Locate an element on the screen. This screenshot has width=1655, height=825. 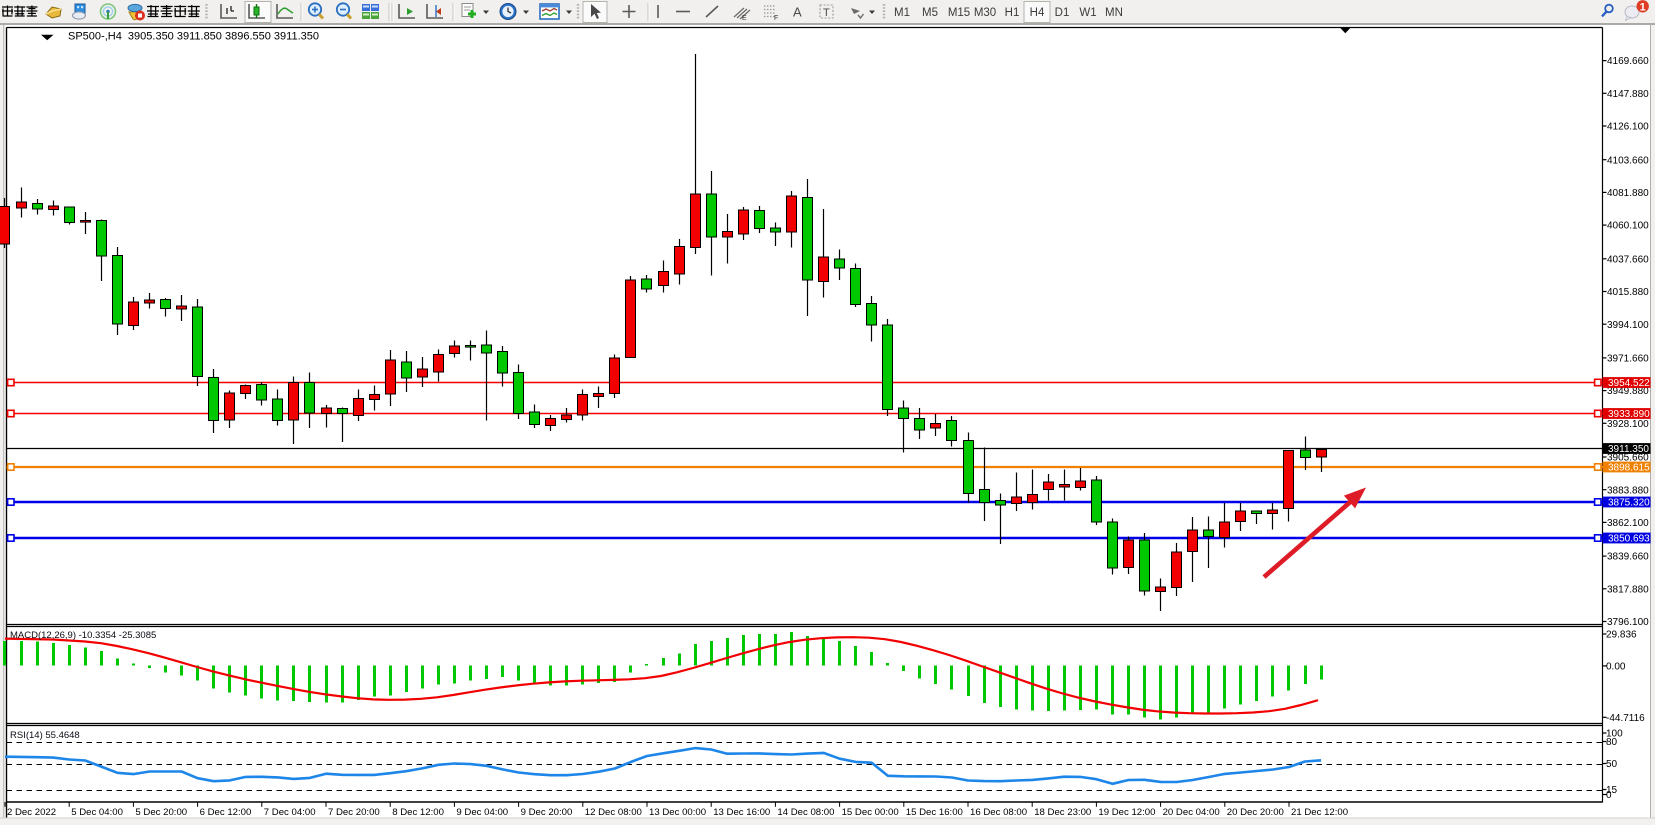
svg-text: 3898.615 is located at coordinates (1629, 468).